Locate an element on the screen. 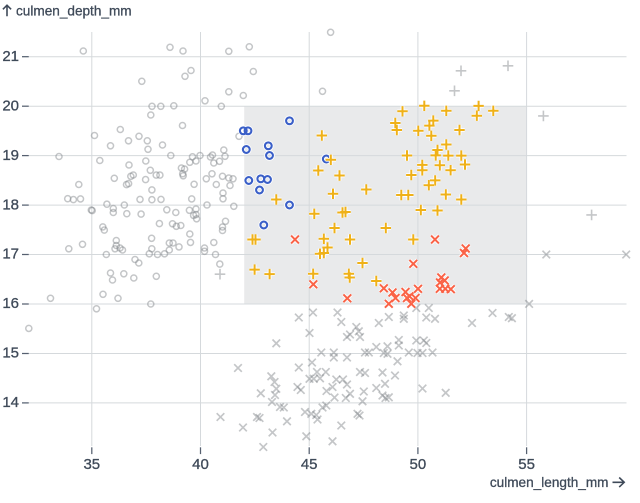  svg-text: 14 is located at coordinates (10, 402).